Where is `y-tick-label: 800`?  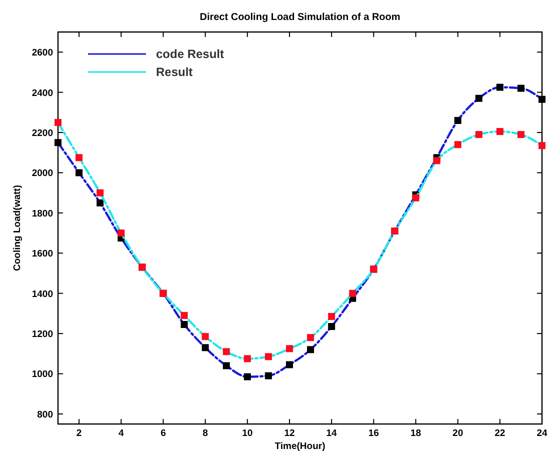 y-tick-label: 800 is located at coordinates (45, 414).